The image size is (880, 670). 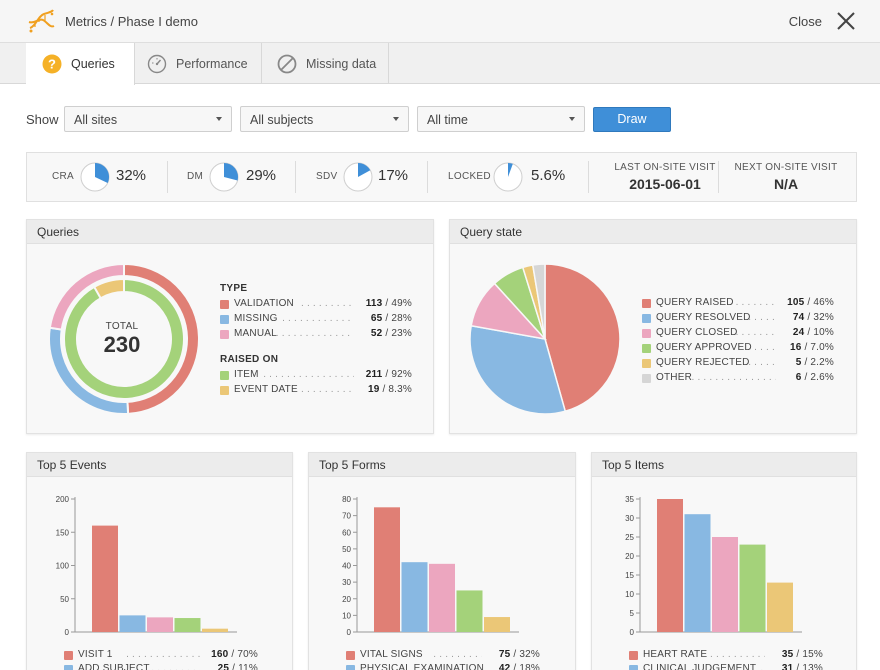 What do you see at coordinates (504, 654) in the screenshot?
I see `legend-count: 75` at bounding box center [504, 654].